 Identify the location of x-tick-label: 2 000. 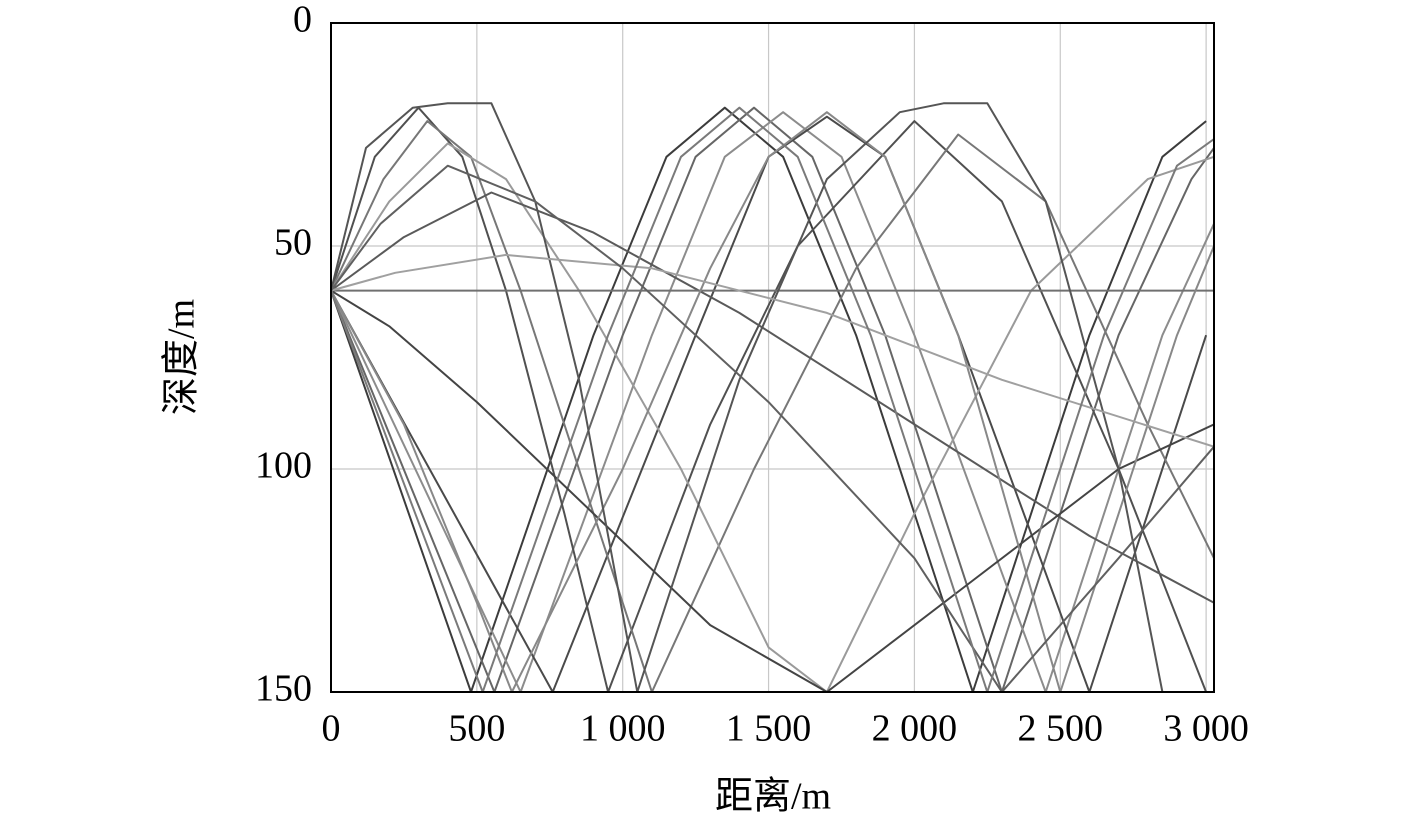
(915, 729).